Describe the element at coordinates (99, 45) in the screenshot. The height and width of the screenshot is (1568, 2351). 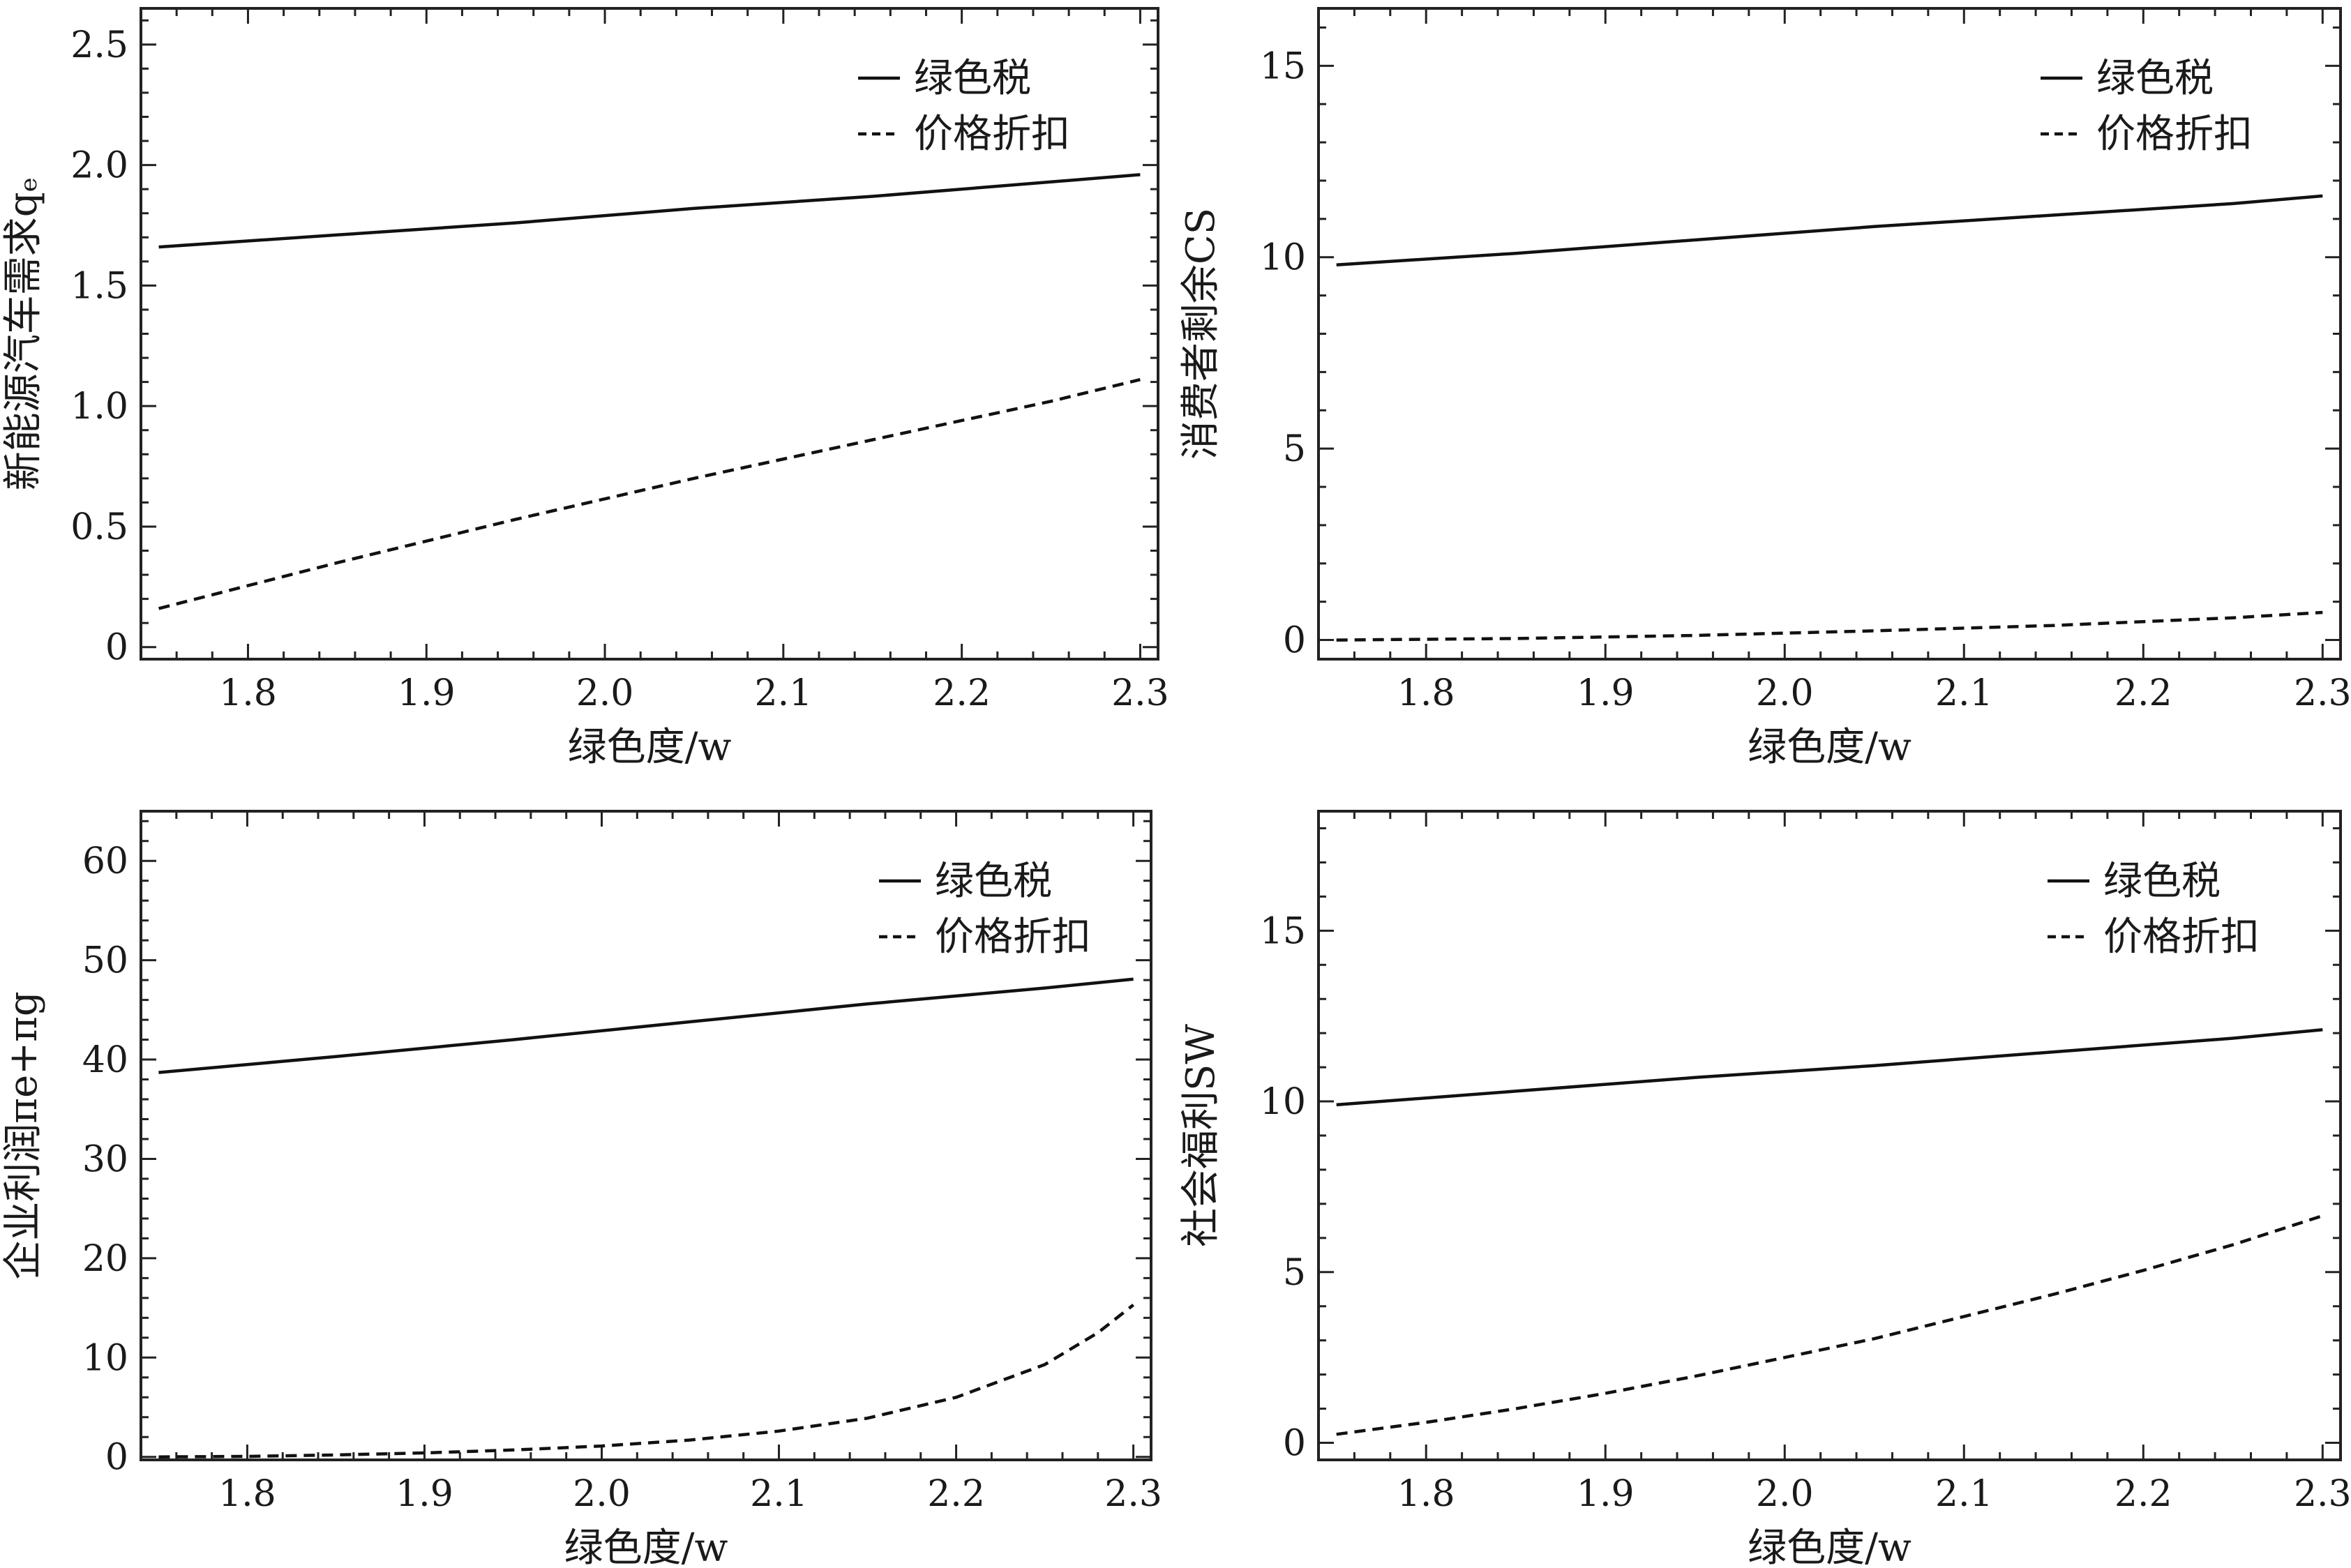
I see `y-tick-label: 2.5` at that location.